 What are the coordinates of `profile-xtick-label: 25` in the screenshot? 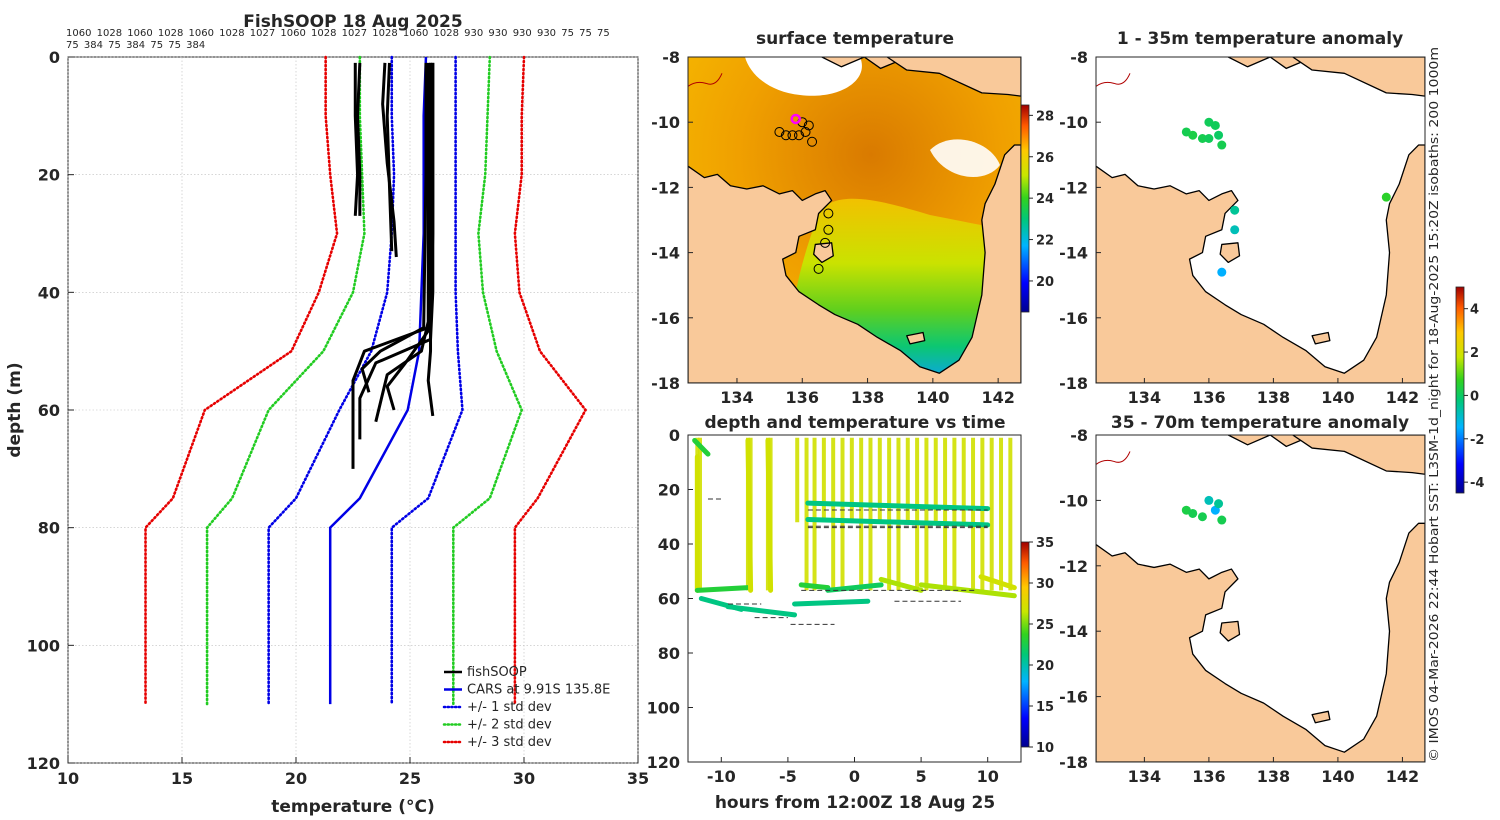 It's located at (410, 778).